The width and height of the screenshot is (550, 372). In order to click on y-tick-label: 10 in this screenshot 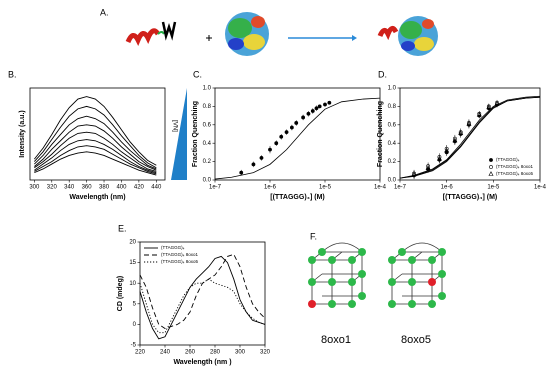, I will do `click(132, 284)`.